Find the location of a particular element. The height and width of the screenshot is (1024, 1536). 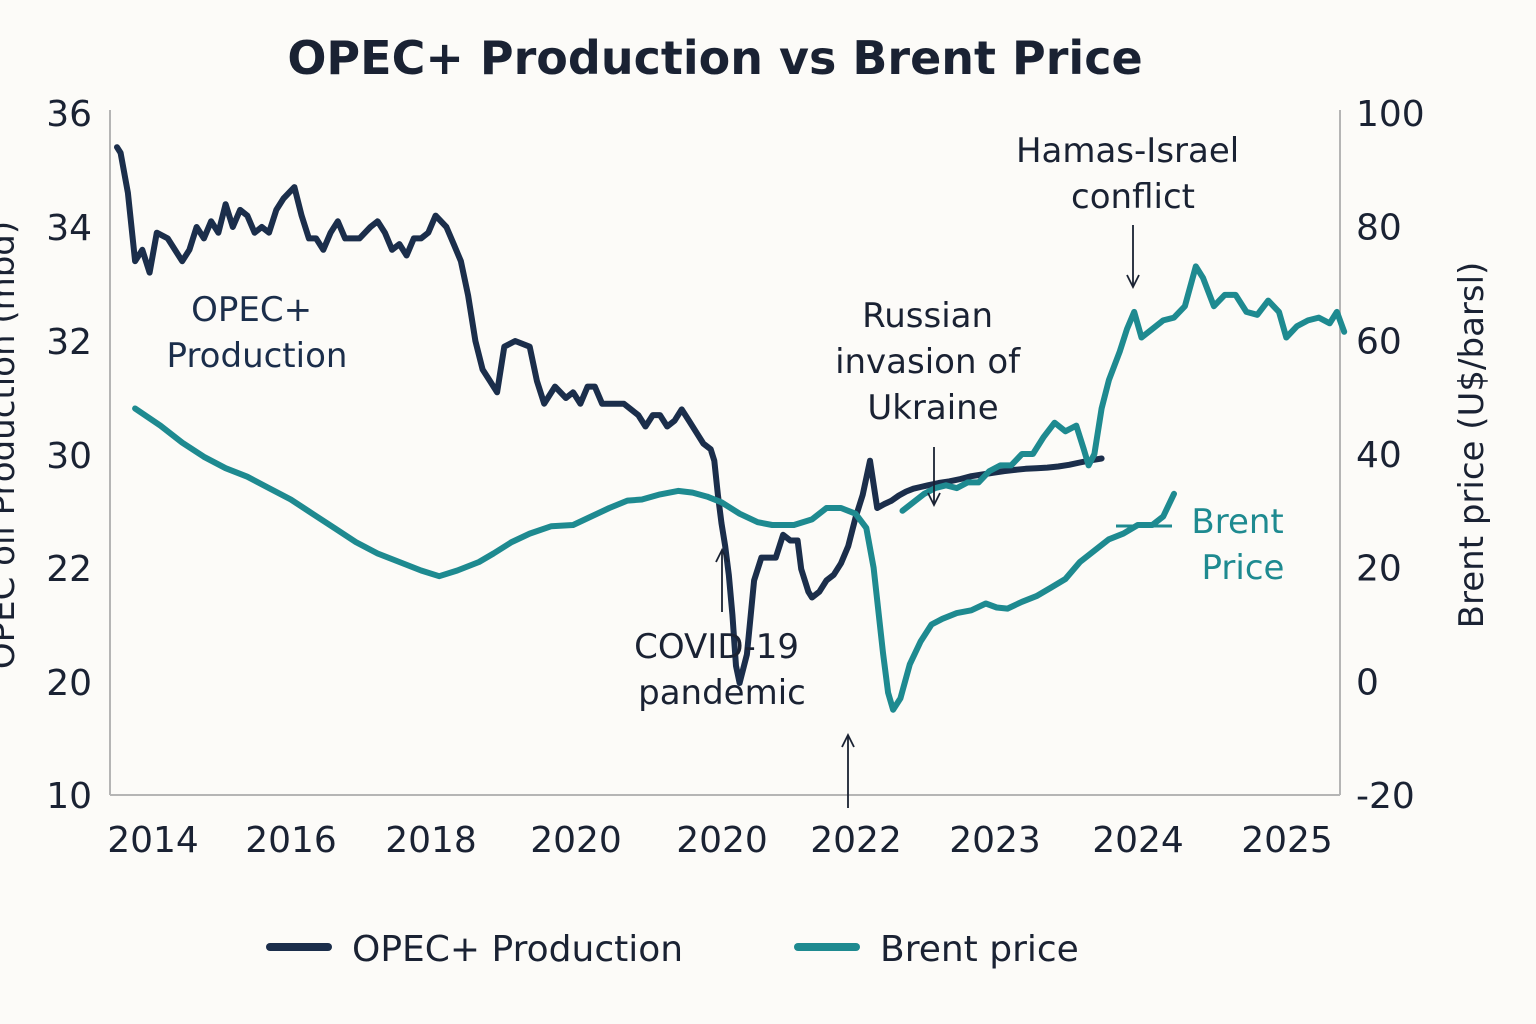

y-right-tick-label: 0 is located at coordinates (1367, 682).